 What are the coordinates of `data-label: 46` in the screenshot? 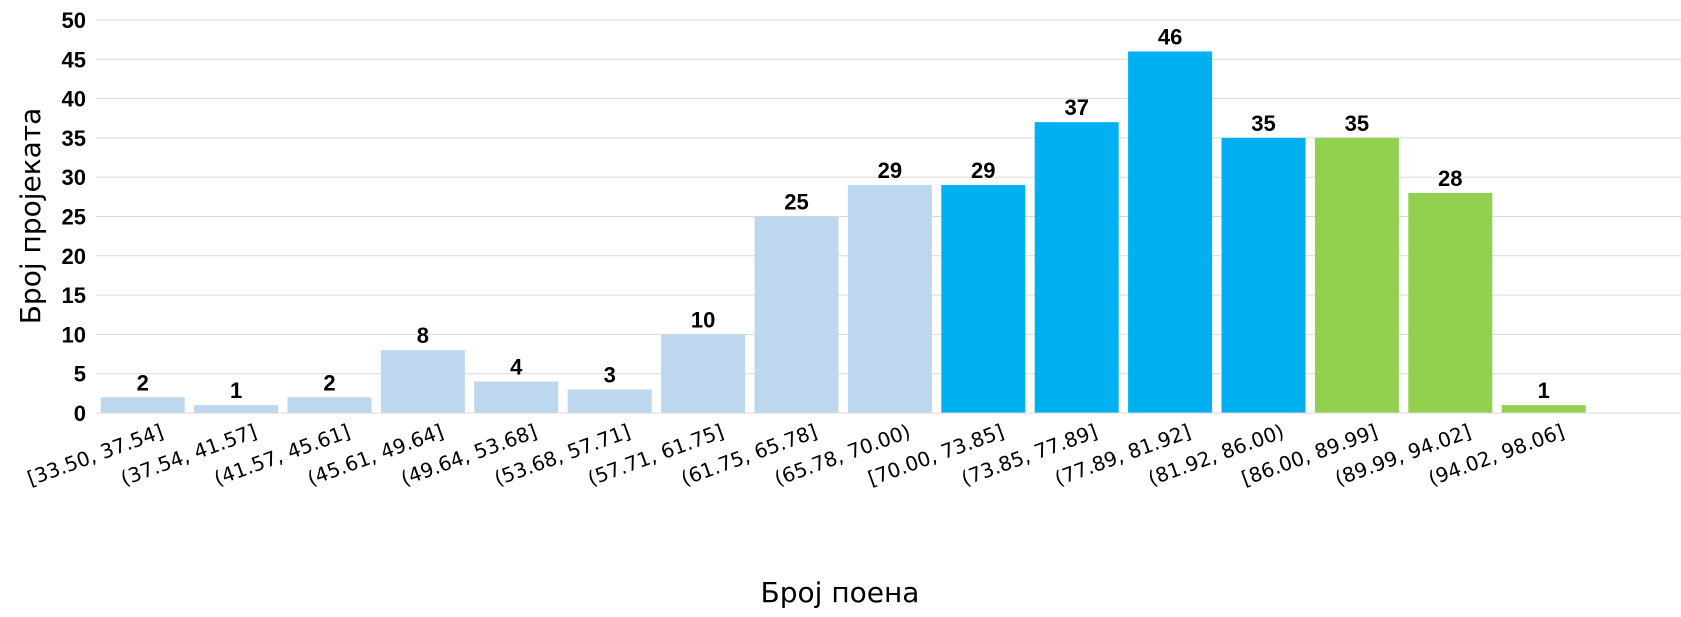 It's located at (1170, 36).